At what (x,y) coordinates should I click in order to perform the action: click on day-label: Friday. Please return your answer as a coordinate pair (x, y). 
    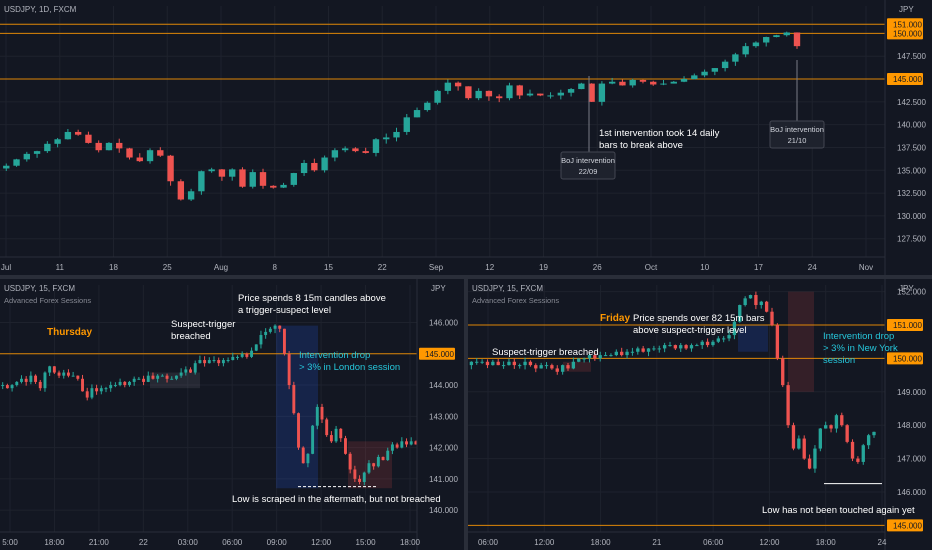
    Looking at the image, I should click on (615, 318).